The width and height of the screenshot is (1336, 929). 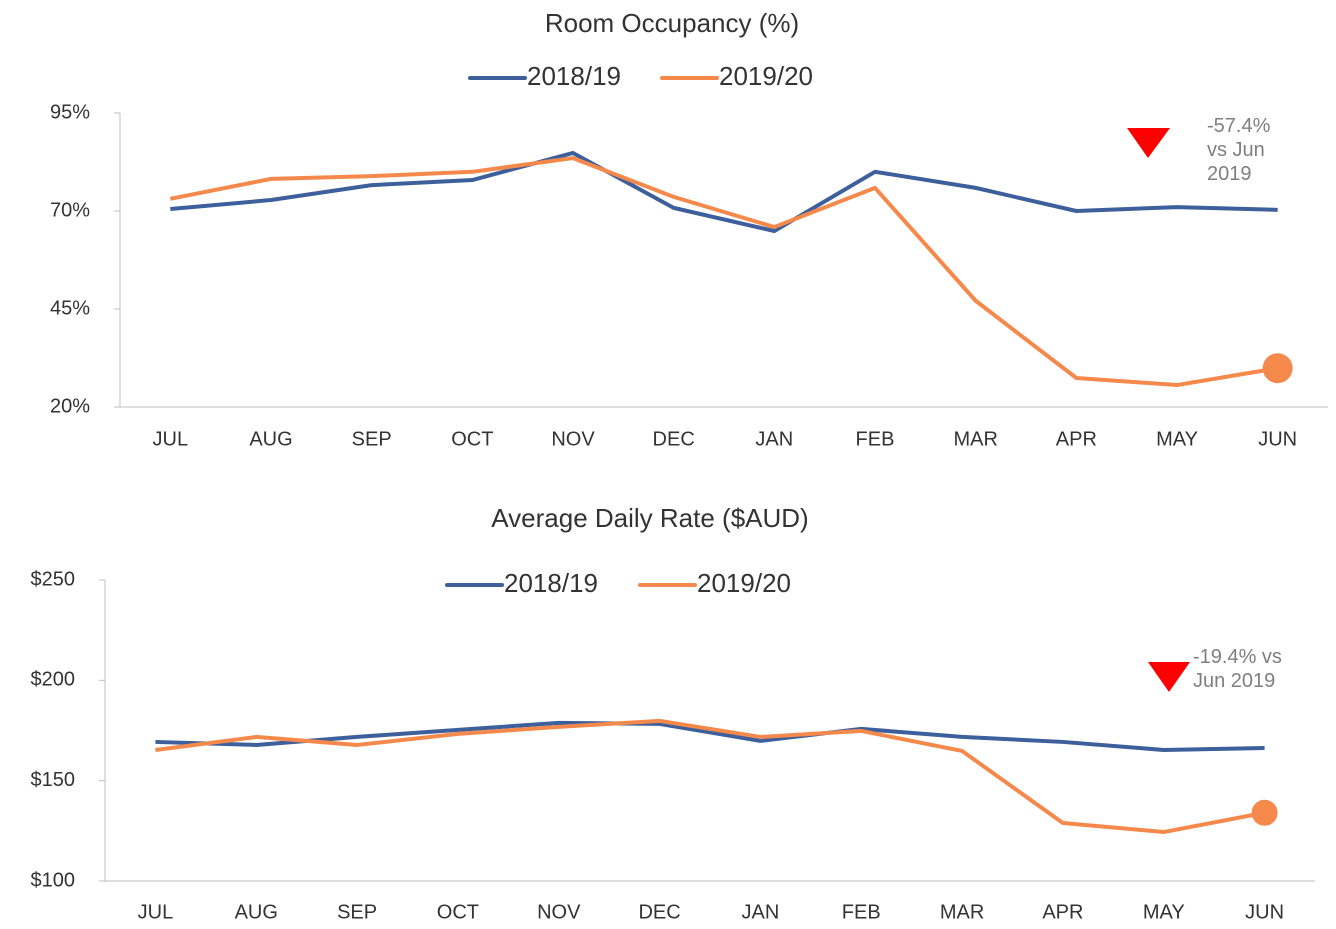 I want to click on y-tick-label: 95%, so click(x=70, y=112).